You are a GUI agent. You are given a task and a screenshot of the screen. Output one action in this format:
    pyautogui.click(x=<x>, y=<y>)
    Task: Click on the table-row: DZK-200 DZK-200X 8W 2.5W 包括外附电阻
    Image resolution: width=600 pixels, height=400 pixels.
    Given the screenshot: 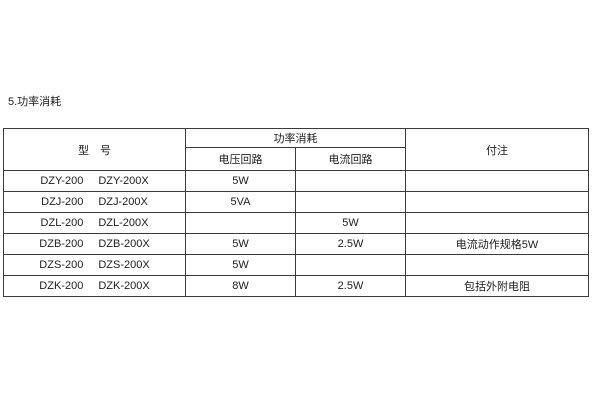 What is the action you would take?
    pyautogui.click(x=296, y=286)
    